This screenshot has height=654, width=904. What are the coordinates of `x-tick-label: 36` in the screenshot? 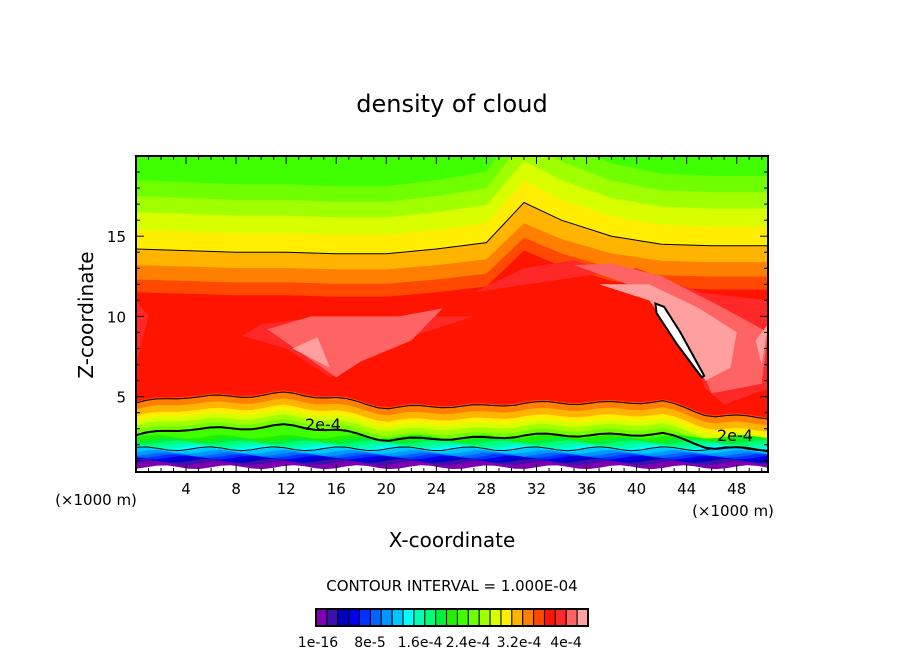 It's located at (586, 489).